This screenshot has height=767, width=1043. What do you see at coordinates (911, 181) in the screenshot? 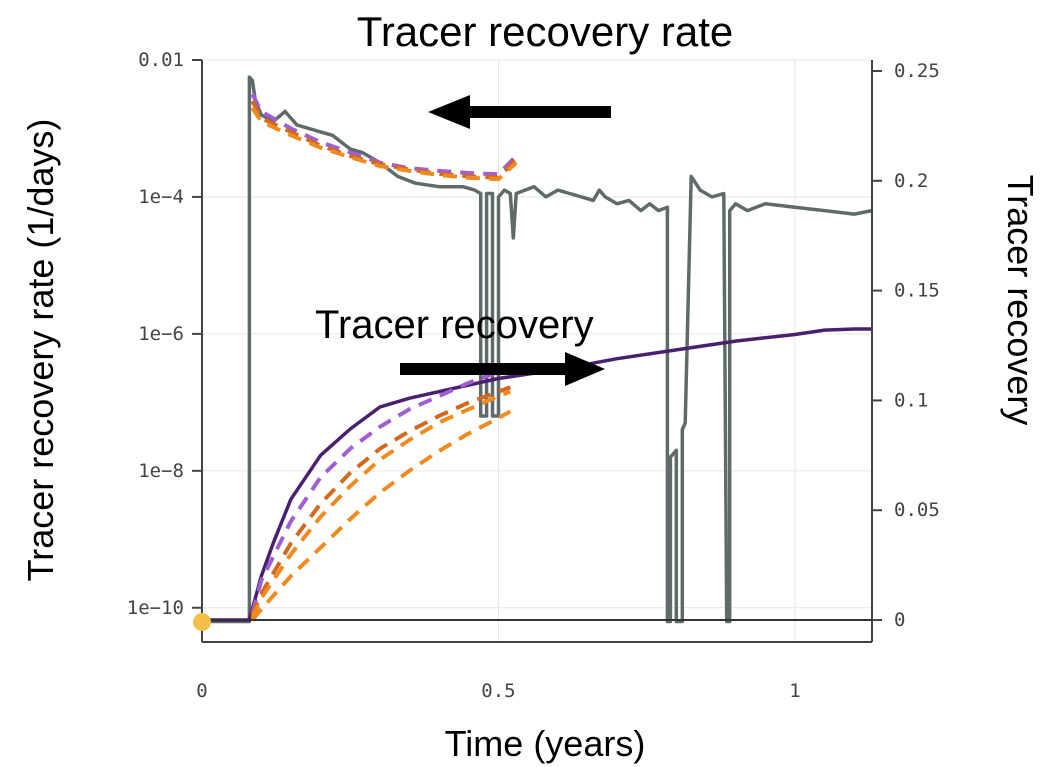
I see `y-right-tick-label: 0.2` at bounding box center [911, 181].